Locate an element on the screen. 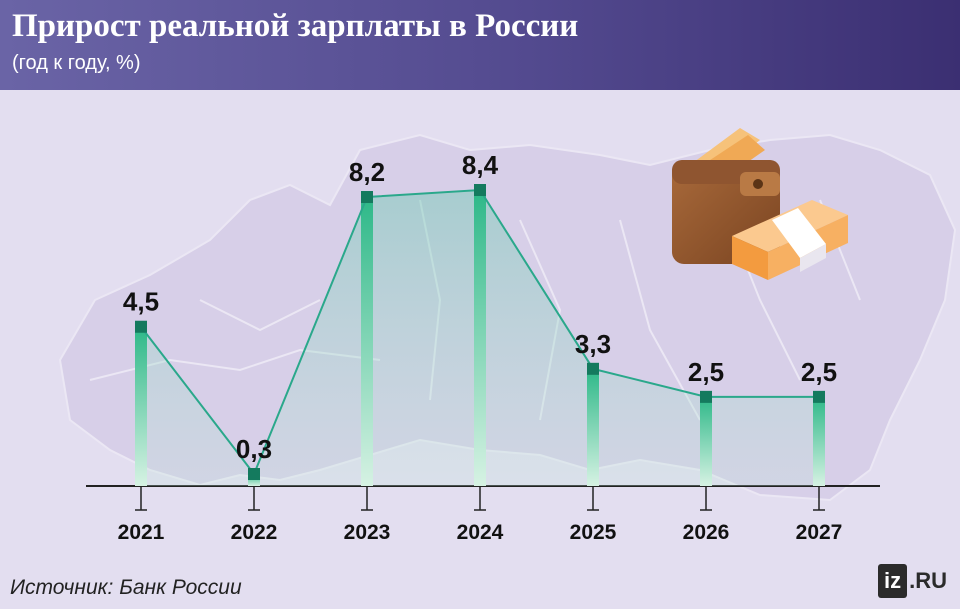 This screenshot has height=609, width=960. money-stack-icon is located at coordinates (790, 240).